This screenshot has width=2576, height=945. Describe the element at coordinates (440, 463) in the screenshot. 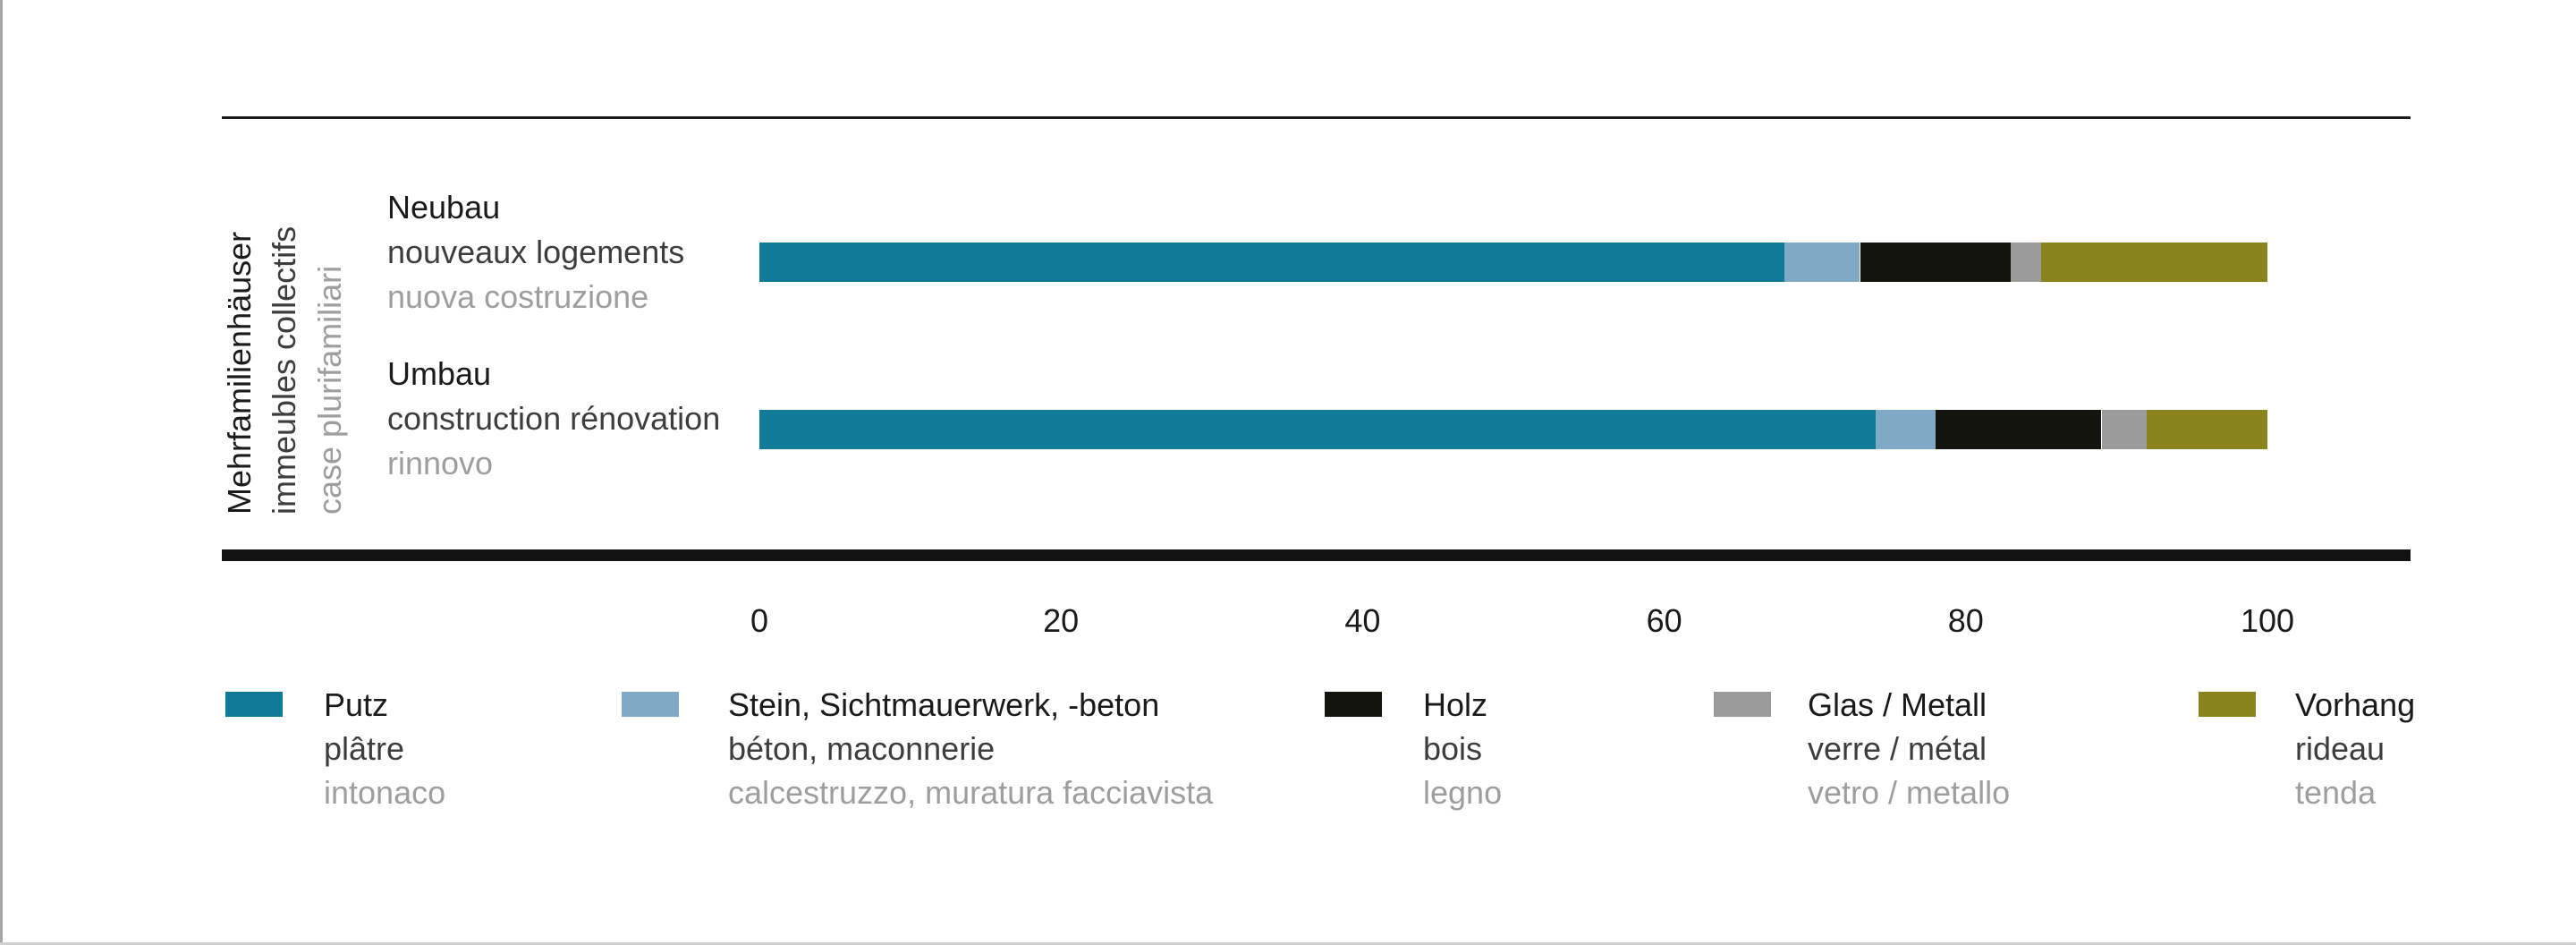

I see `label-line-it: rinnovo` at that location.